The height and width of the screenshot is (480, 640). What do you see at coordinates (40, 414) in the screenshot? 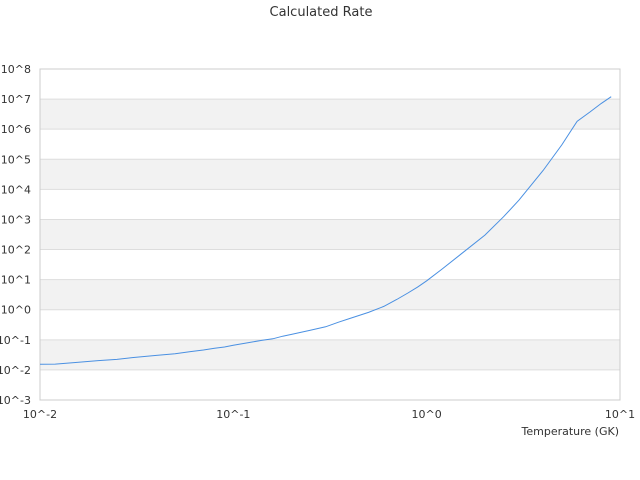
I see `x-tick-label: 10^-2` at bounding box center [40, 414].